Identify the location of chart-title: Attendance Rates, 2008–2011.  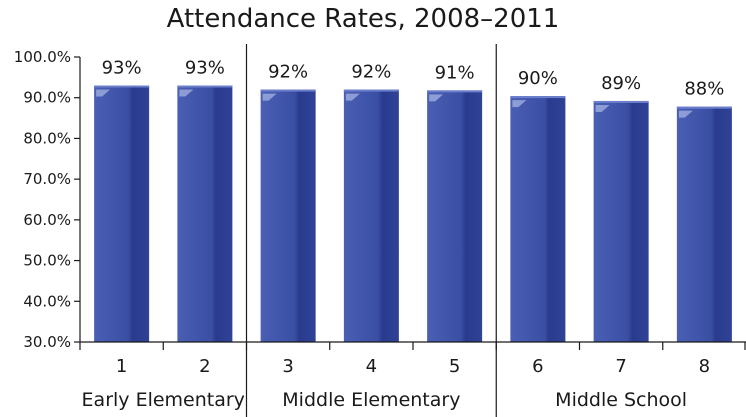
(363, 19).